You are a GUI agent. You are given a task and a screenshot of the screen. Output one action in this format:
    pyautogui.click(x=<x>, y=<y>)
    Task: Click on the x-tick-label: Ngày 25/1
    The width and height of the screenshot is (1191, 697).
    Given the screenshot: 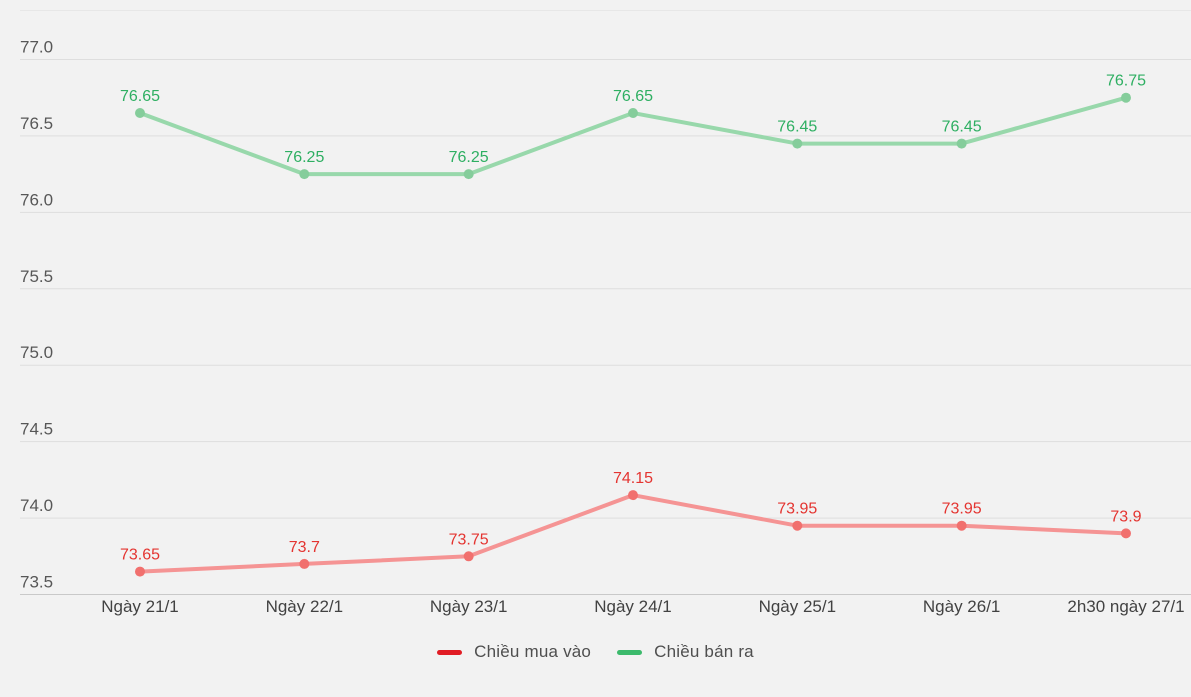 What is the action you would take?
    pyautogui.click(x=798, y=606)
    